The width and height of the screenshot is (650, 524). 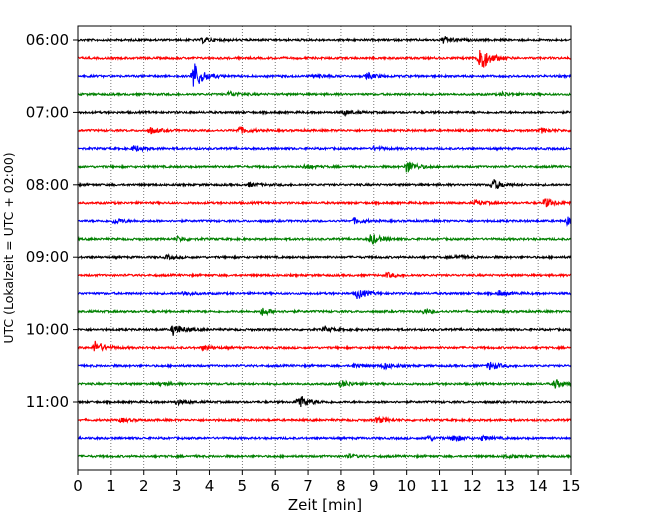 What do you see at coordinates (47, 40) in the screenshot?
I see `y-tick-label: 06:00` at bounding box center [47, 40].